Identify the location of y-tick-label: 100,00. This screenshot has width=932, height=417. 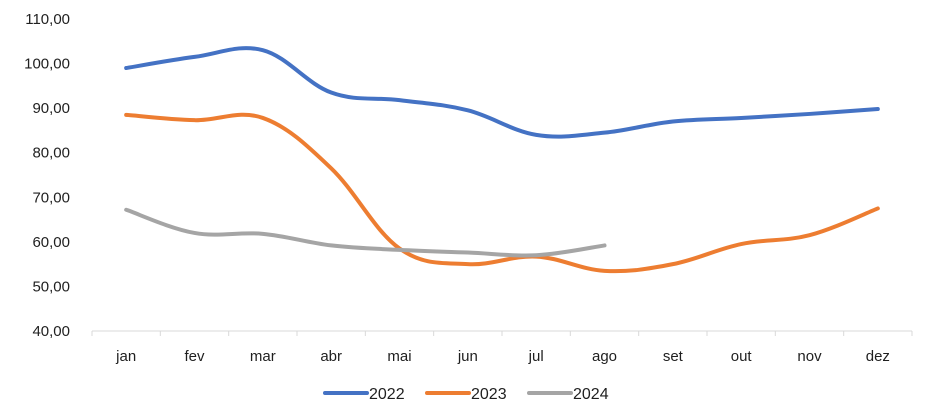
(47, 64).